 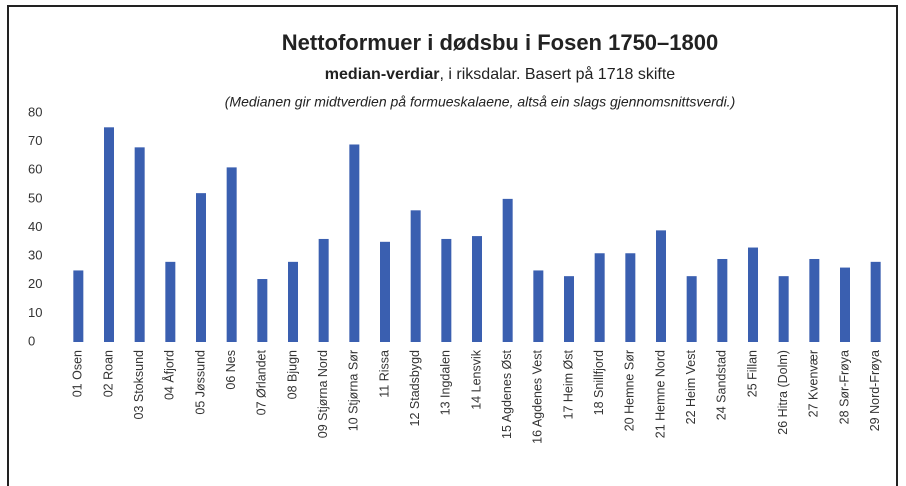 I want to click on x-tick-label: 15 Agdenes Øst, so click(x=507, y=393).